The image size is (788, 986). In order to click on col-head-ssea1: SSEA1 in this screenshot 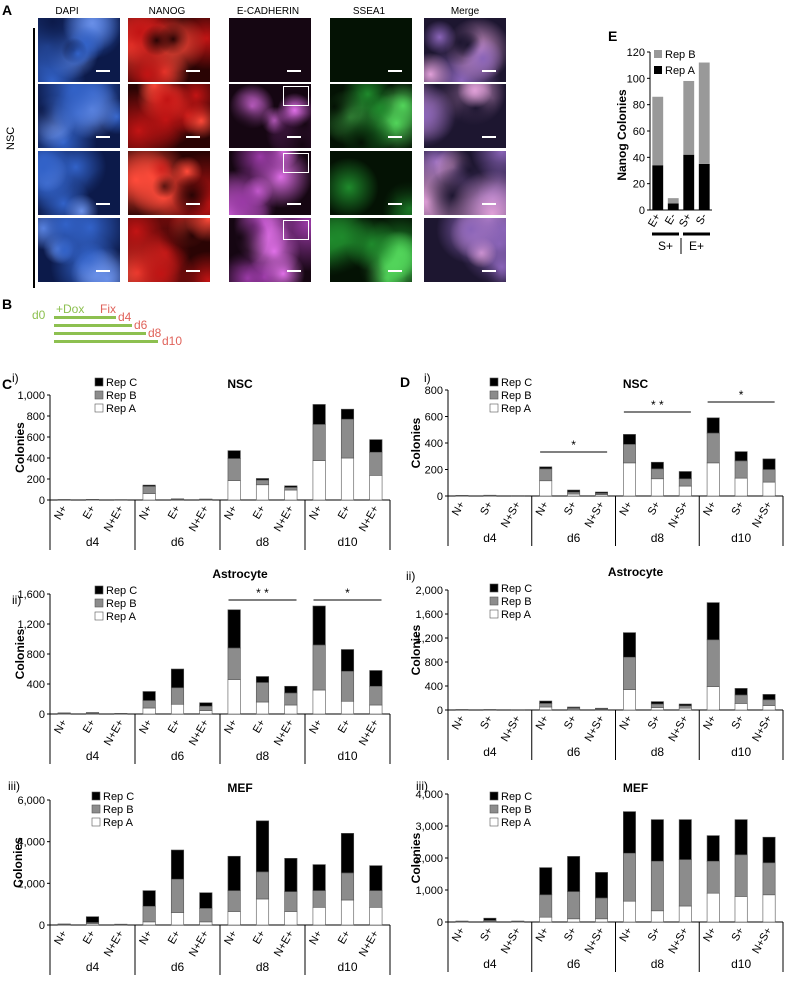, I will do `click(369, 11)`.